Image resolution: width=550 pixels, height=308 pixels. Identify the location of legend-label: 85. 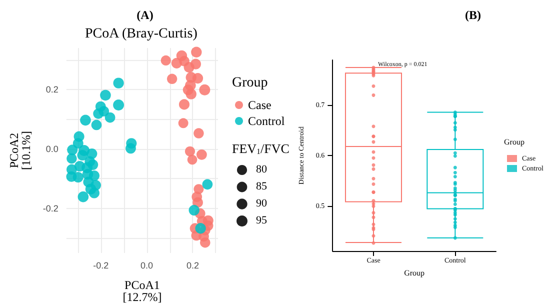
(262, 186).